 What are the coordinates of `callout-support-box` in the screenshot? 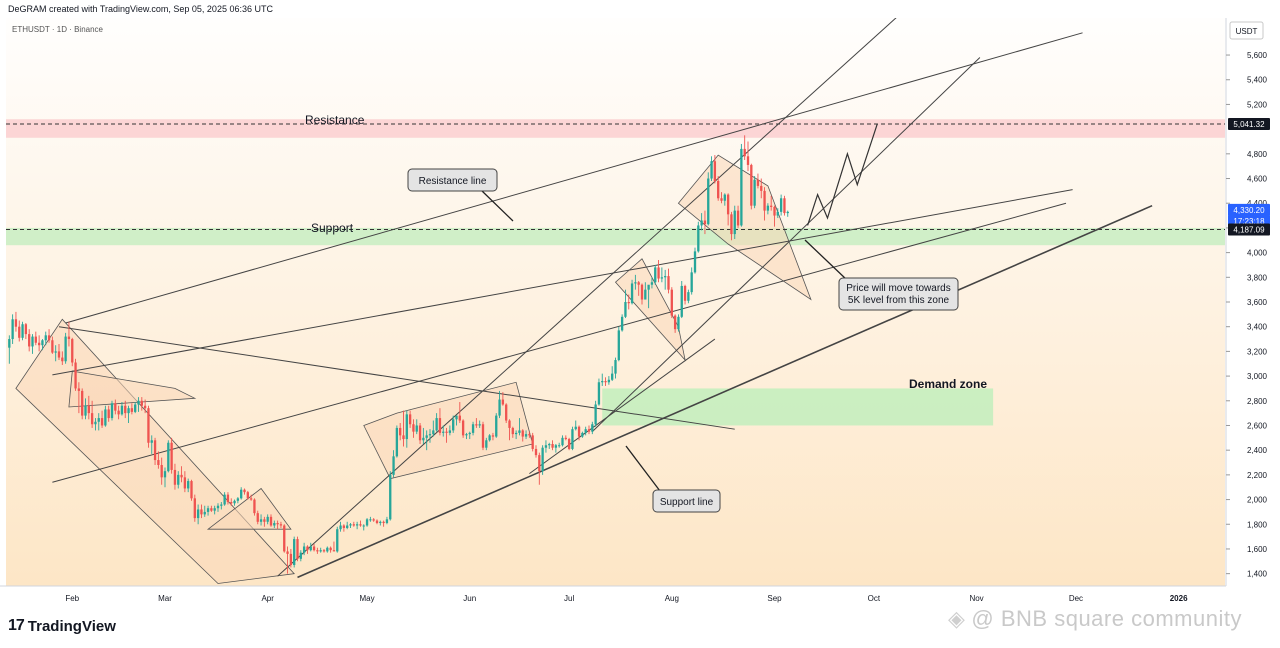 It's located at (686, 501).